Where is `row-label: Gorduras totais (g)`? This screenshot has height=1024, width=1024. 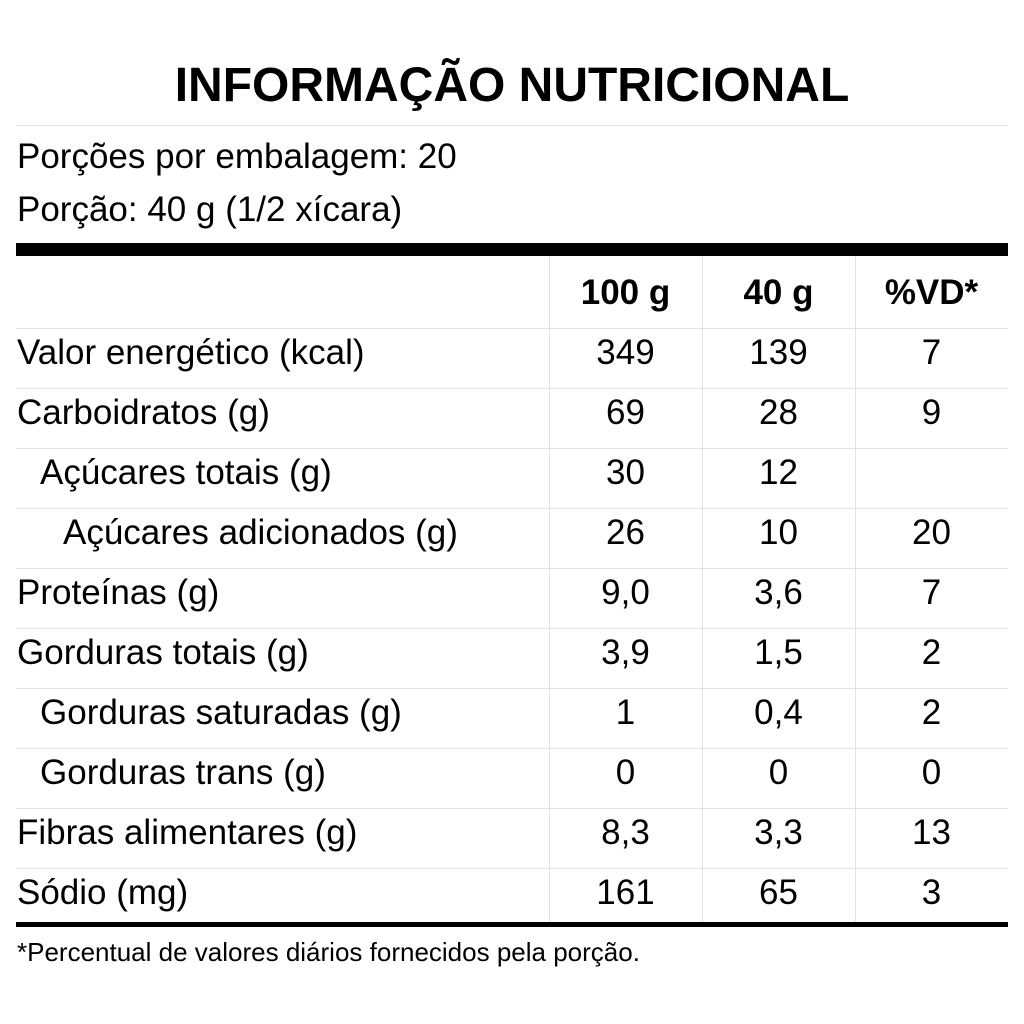
row-label: Gorduras totais (g) is located at coordinates (163, 652).